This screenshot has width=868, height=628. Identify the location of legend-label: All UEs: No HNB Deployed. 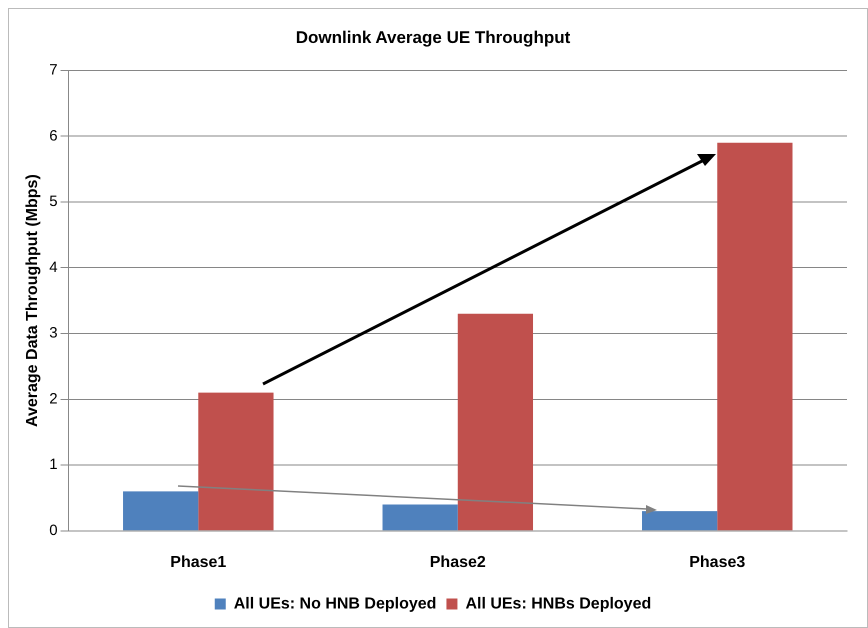
(335, 603).